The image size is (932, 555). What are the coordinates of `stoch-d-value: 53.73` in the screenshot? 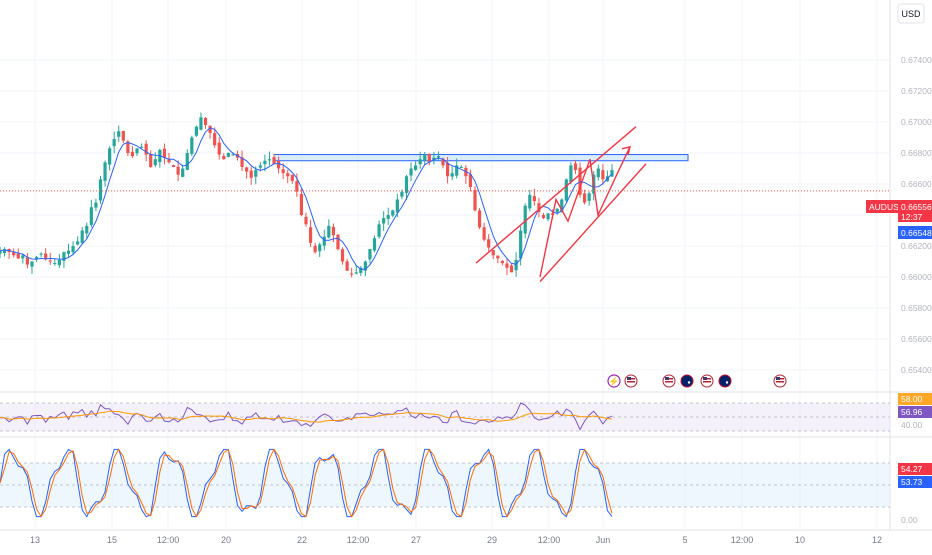 It's located at (912, 482).